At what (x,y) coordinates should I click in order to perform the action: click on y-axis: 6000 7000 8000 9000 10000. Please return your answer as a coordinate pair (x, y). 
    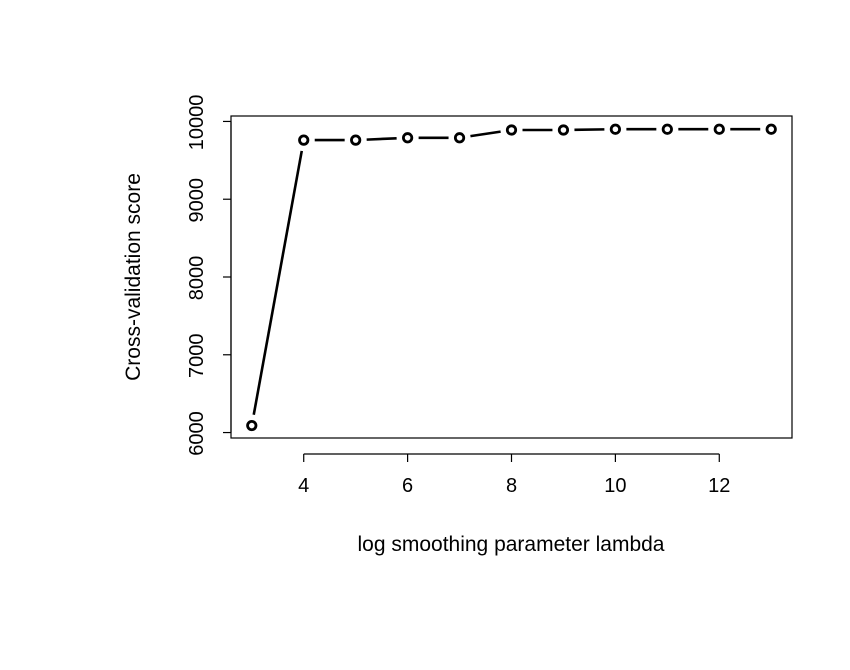
    Looking at the image, I should click on (209, 275).